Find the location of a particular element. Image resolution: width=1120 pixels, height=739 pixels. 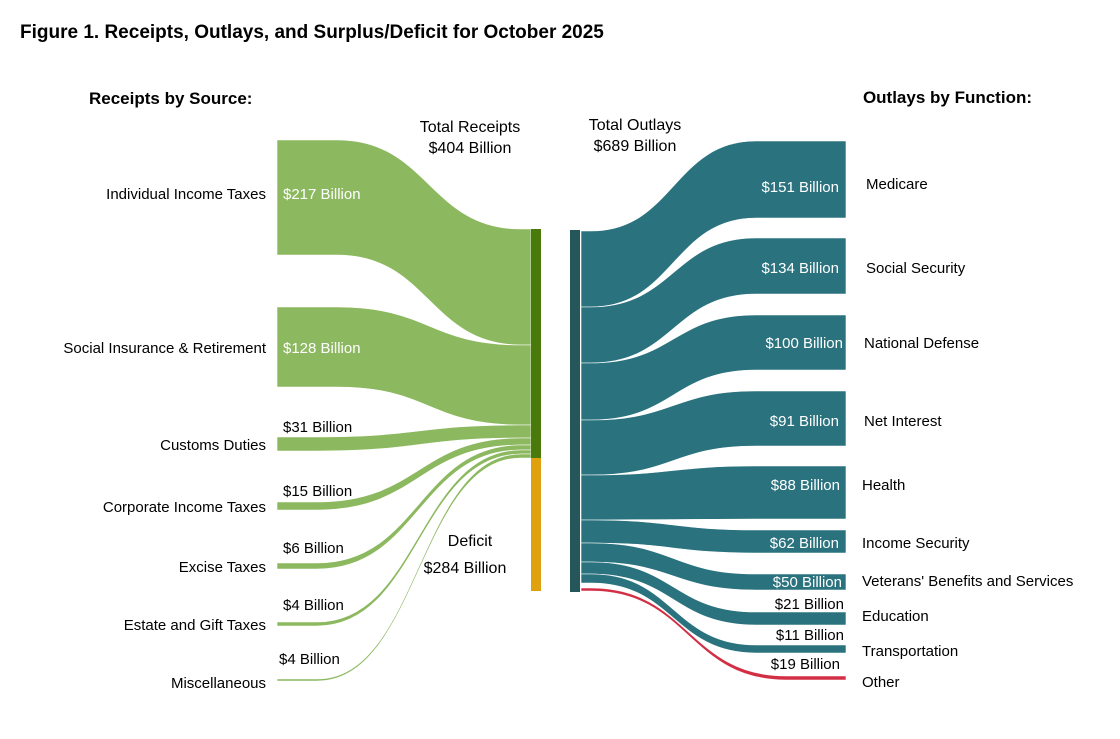

outlay-value-label: $62 Billion is located at coordinates (804, 543).